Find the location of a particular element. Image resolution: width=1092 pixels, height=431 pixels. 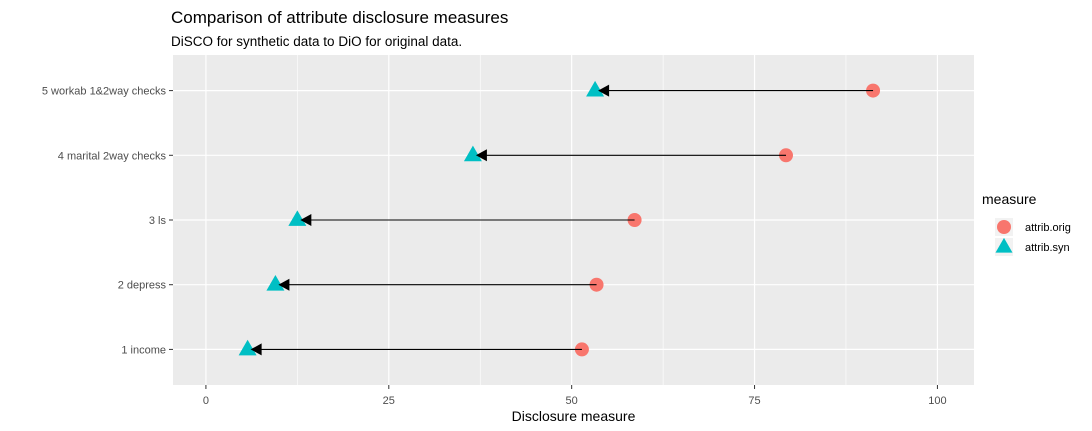

legend-title: measure is located at coordinates (1009, 199).